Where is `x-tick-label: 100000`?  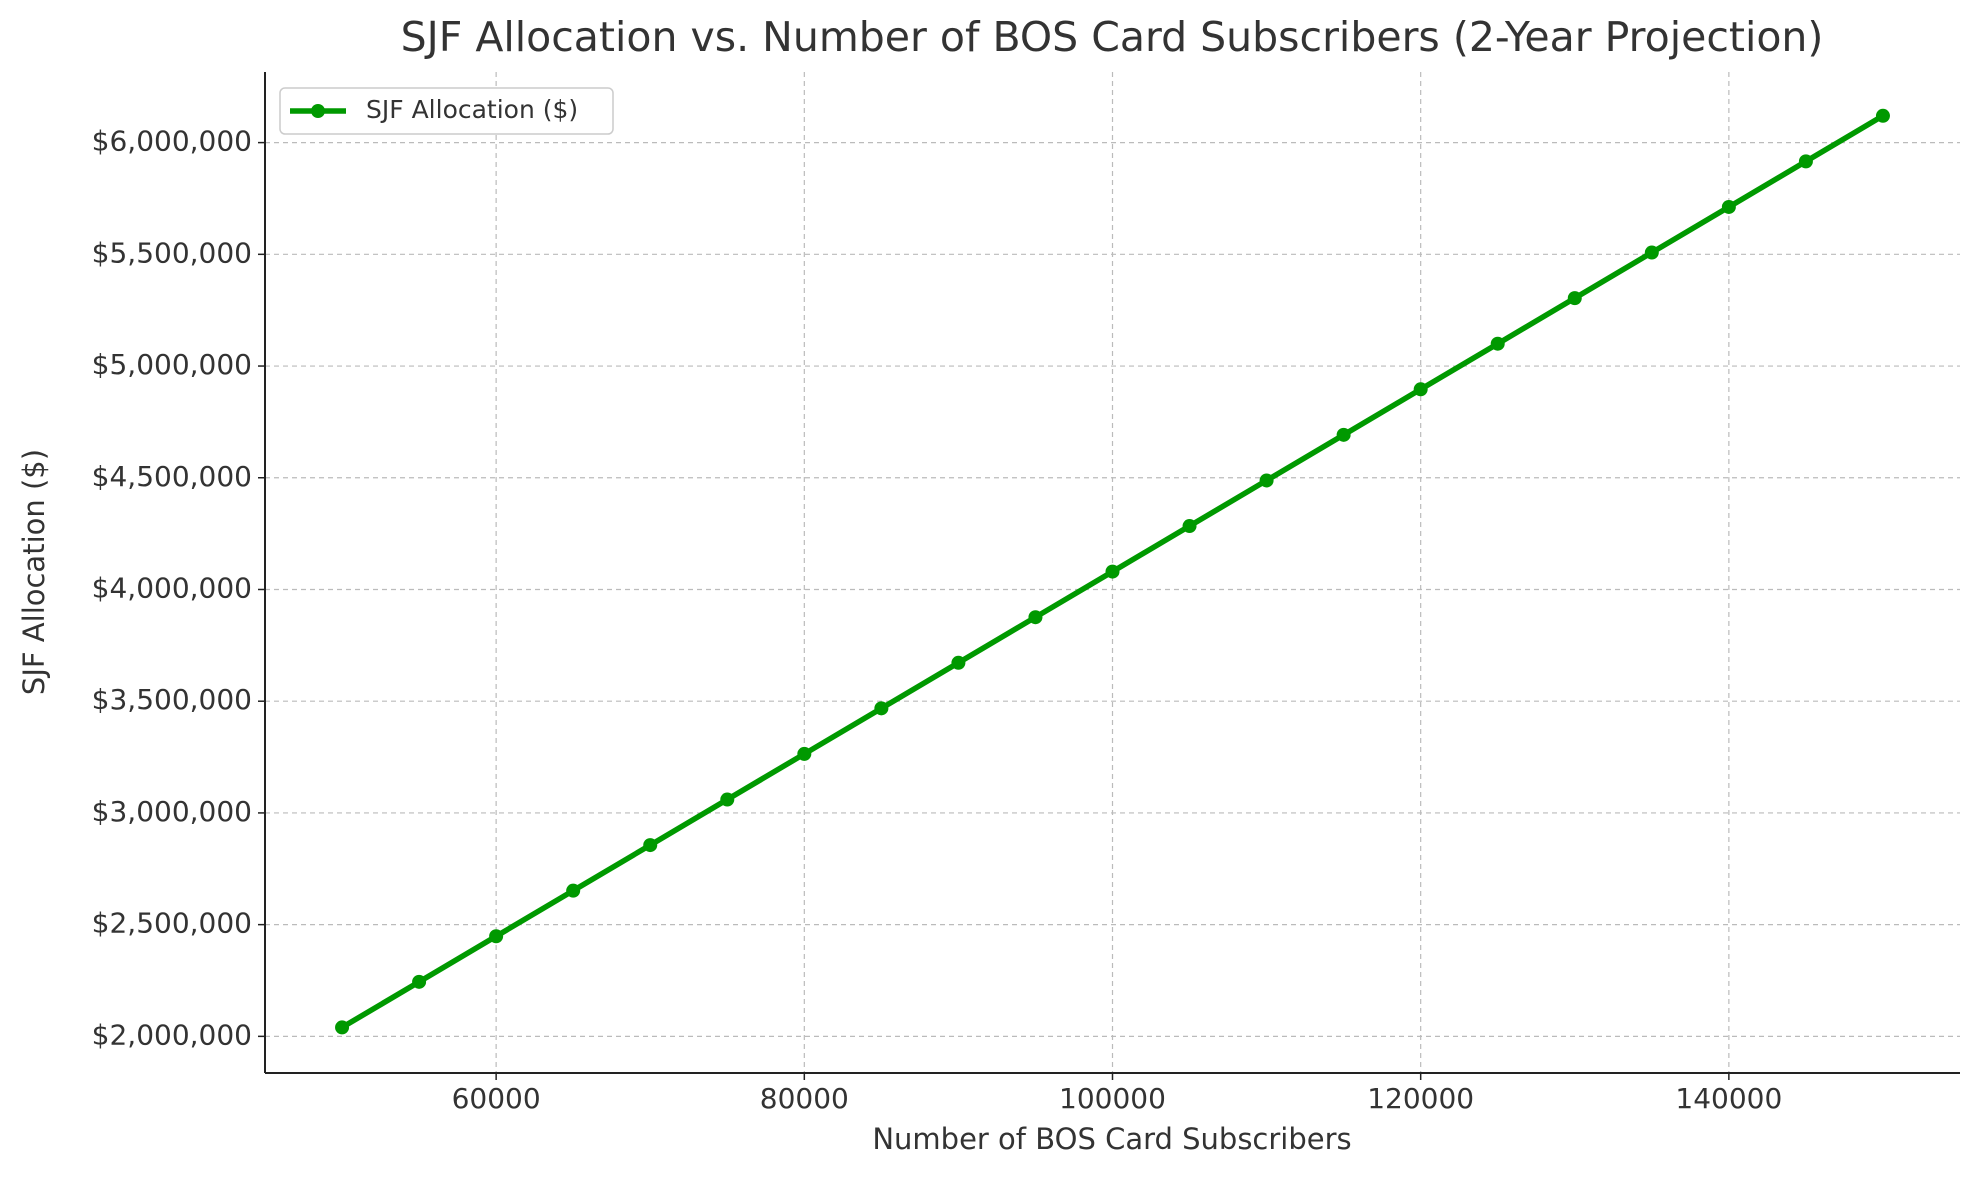 x-tick-label: 100000 is located at coordinates (1112, 1098).